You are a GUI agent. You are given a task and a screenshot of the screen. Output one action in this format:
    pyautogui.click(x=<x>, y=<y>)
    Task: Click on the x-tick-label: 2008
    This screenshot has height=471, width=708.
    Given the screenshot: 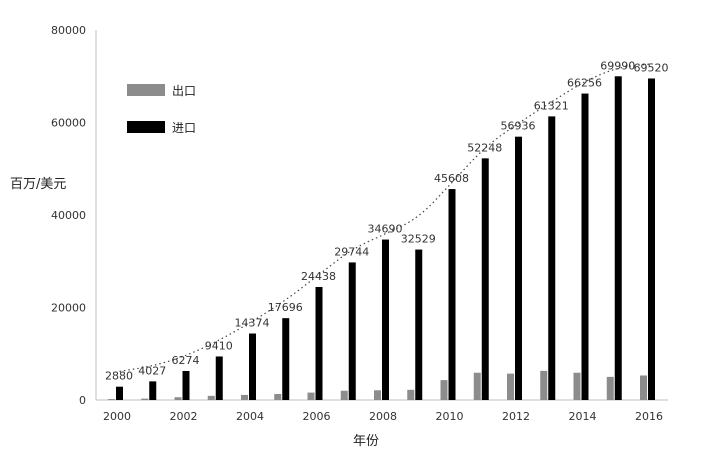 What is the action you would take?
    pyautogui.click(x=383, y=416)
    